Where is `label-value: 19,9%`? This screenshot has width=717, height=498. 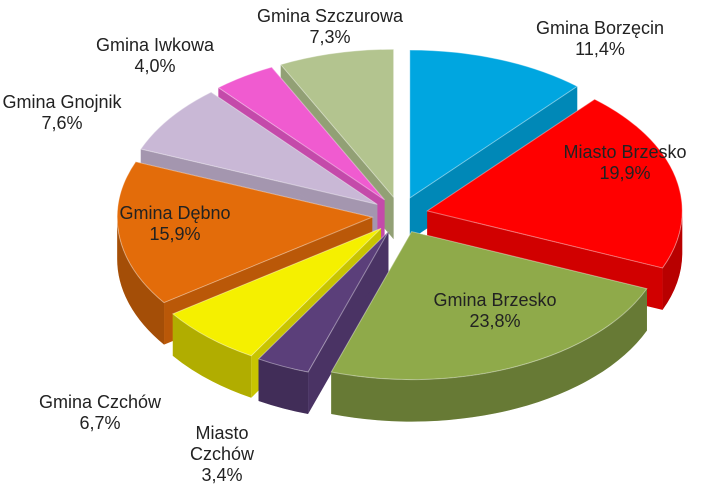 label-value: 19,9% is located at coordinates (625, 173).